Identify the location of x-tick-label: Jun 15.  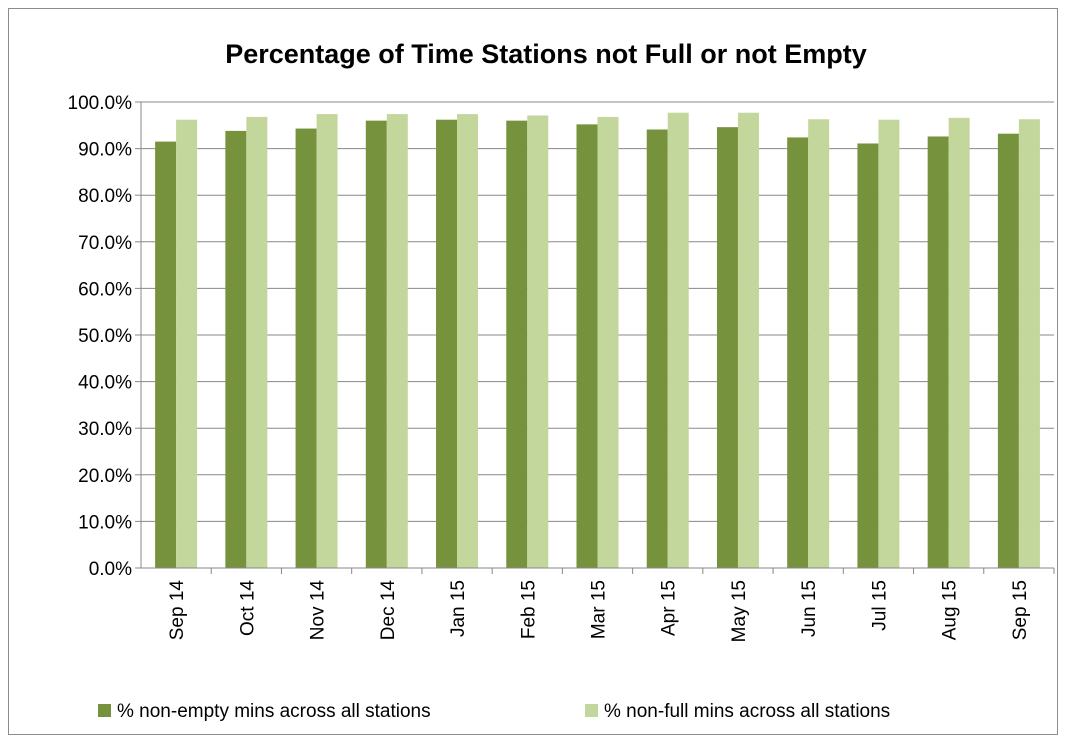
(809, 608).